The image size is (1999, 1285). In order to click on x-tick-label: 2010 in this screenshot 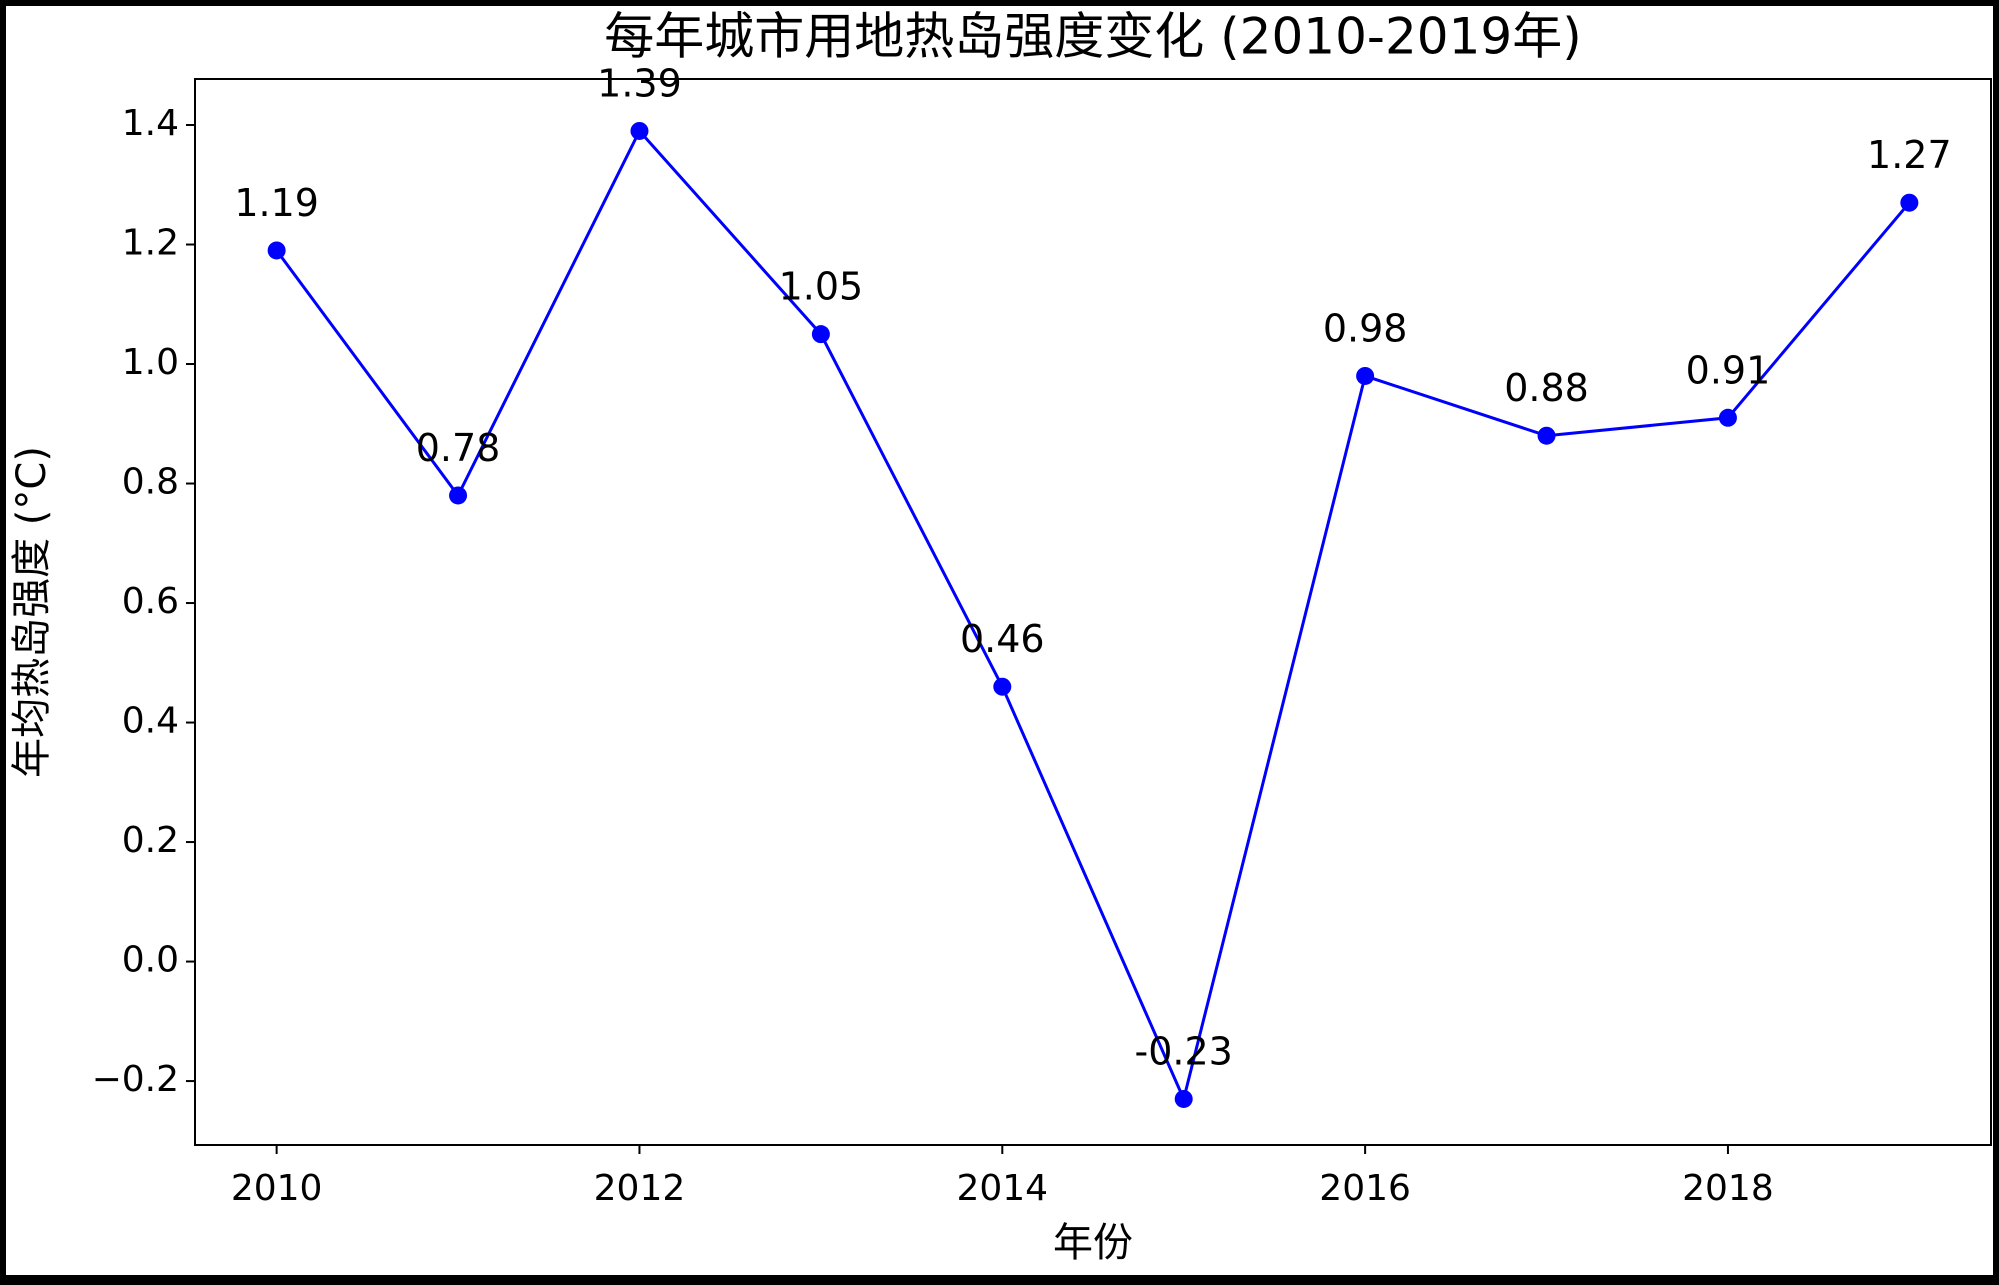, I will do `click(277, 1188)`.